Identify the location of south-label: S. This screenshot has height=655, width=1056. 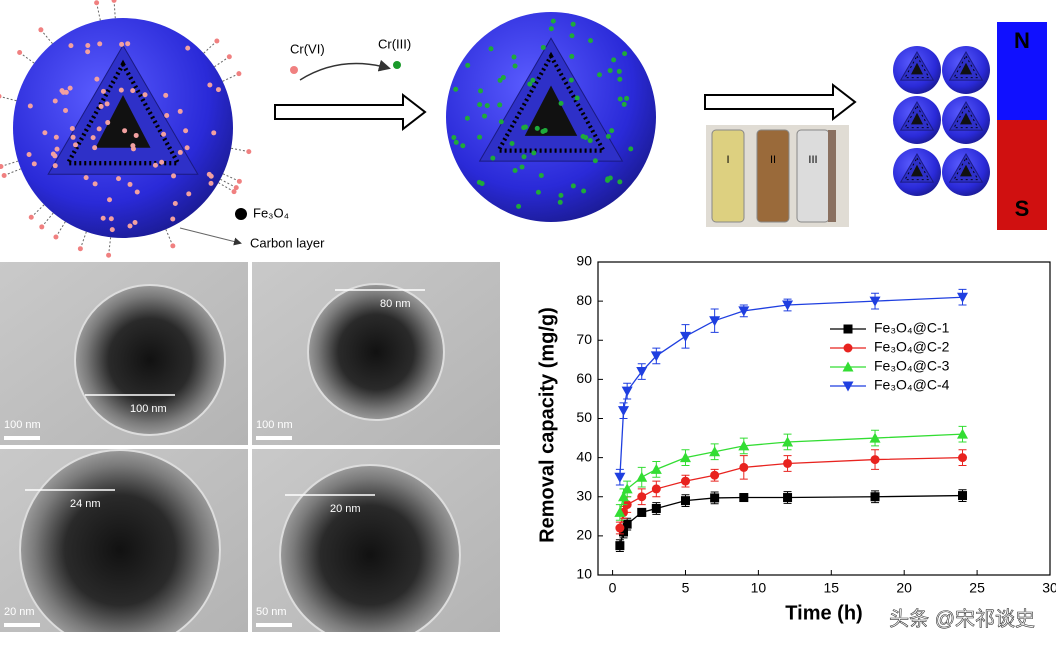
(1022, 208).